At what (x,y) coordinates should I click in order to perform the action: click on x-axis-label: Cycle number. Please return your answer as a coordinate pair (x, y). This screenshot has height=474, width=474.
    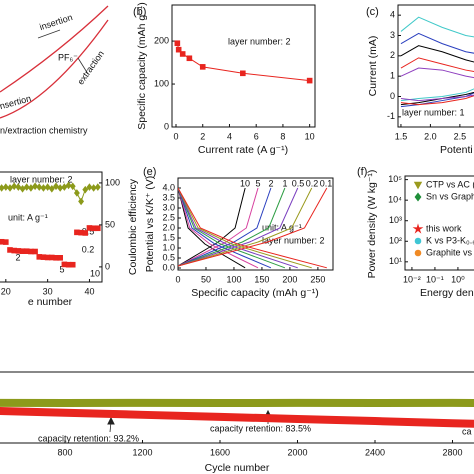
    Looking at the image, I should click on (237, 468).